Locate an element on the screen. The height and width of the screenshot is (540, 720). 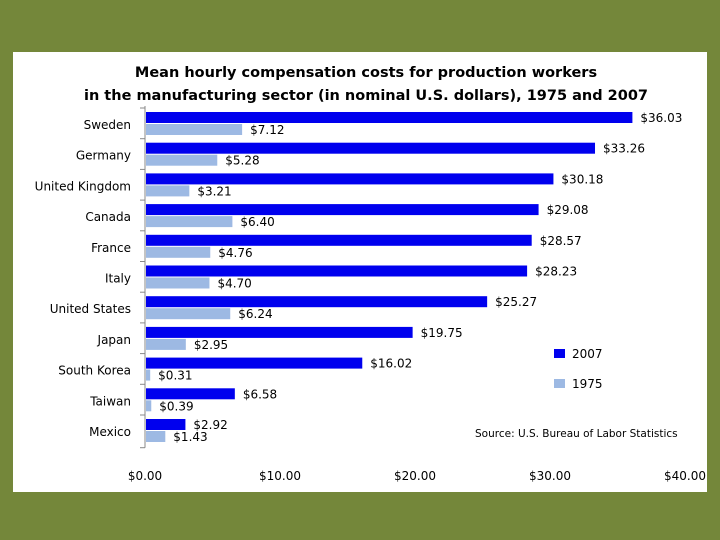
value-label-1975-taiwan: $0.39 is located at coordinates (176, 406).